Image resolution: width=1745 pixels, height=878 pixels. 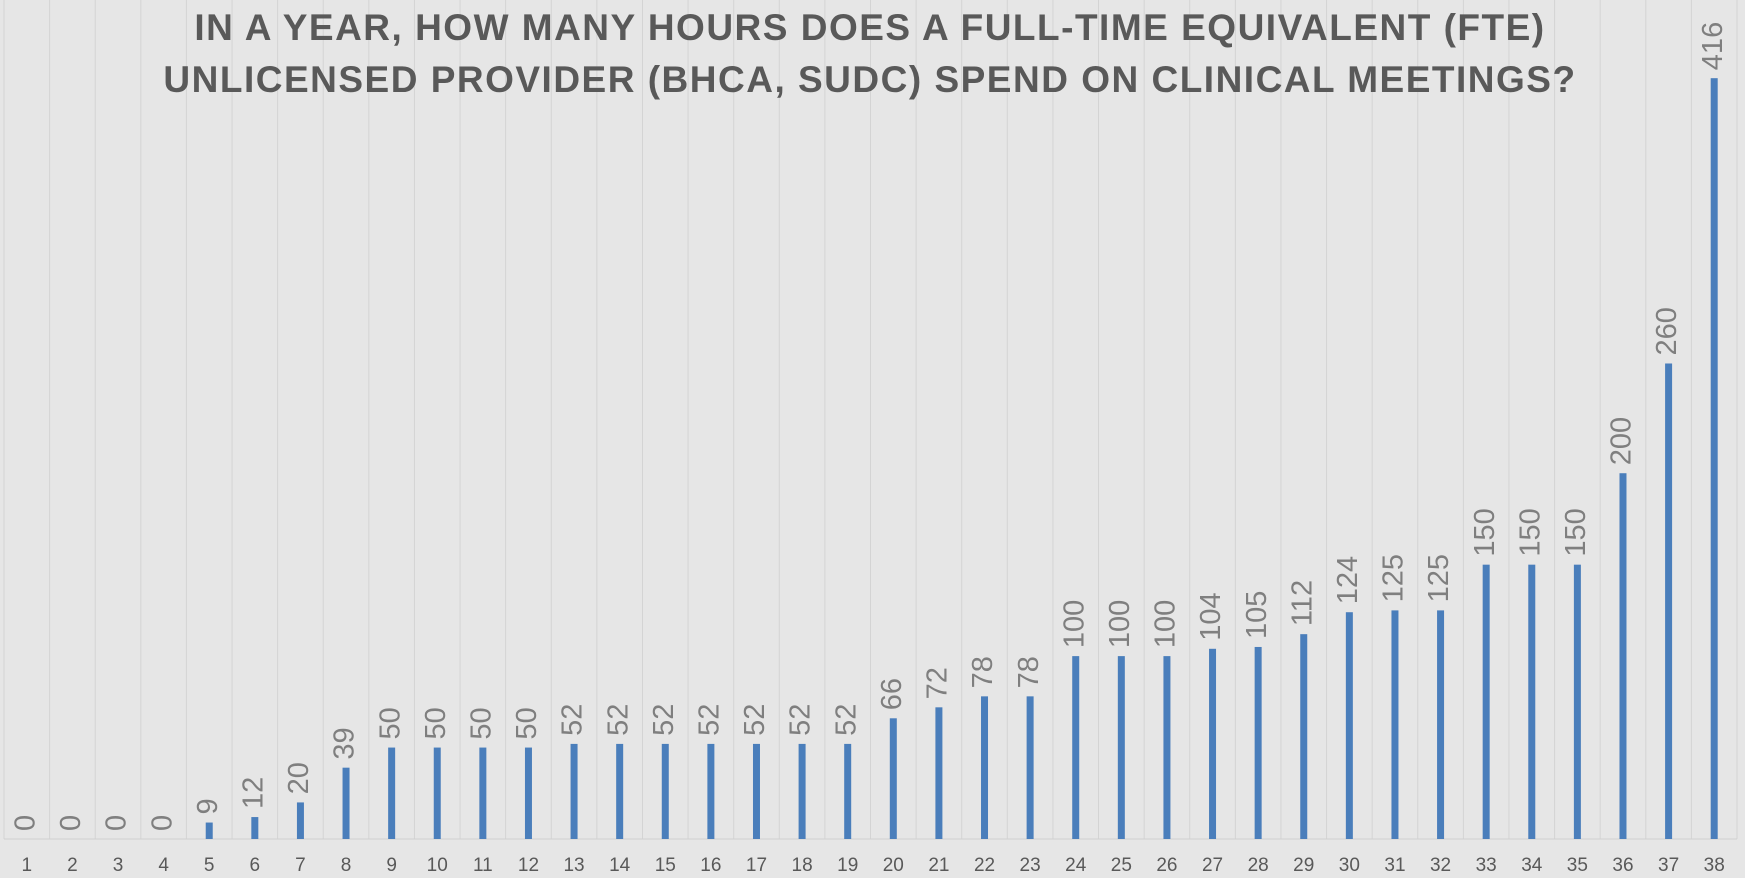 I want to click on data-label: 20, so click(x=299, y=778).